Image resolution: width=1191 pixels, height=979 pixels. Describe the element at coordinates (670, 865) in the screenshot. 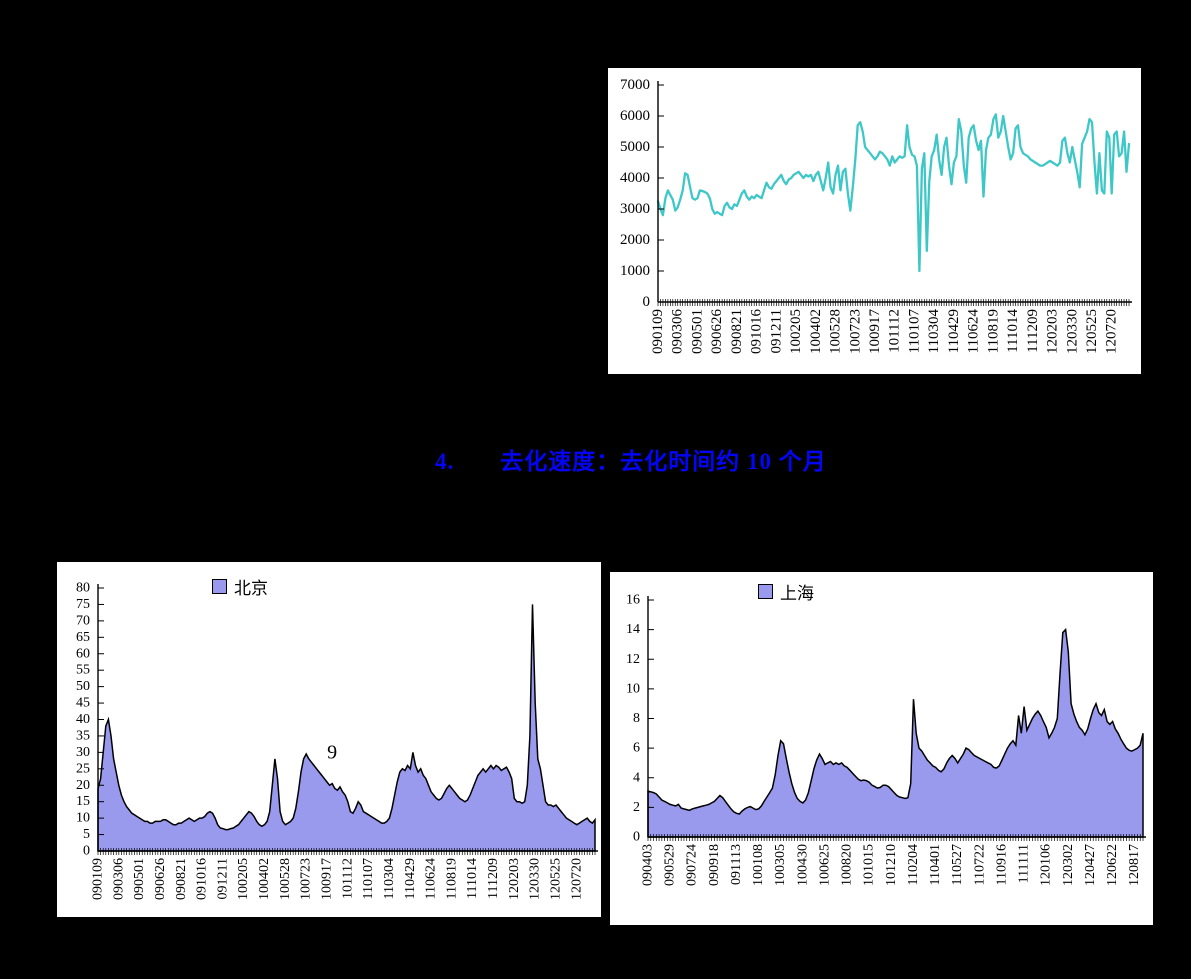

I see `svg-text: 090529` at that location.